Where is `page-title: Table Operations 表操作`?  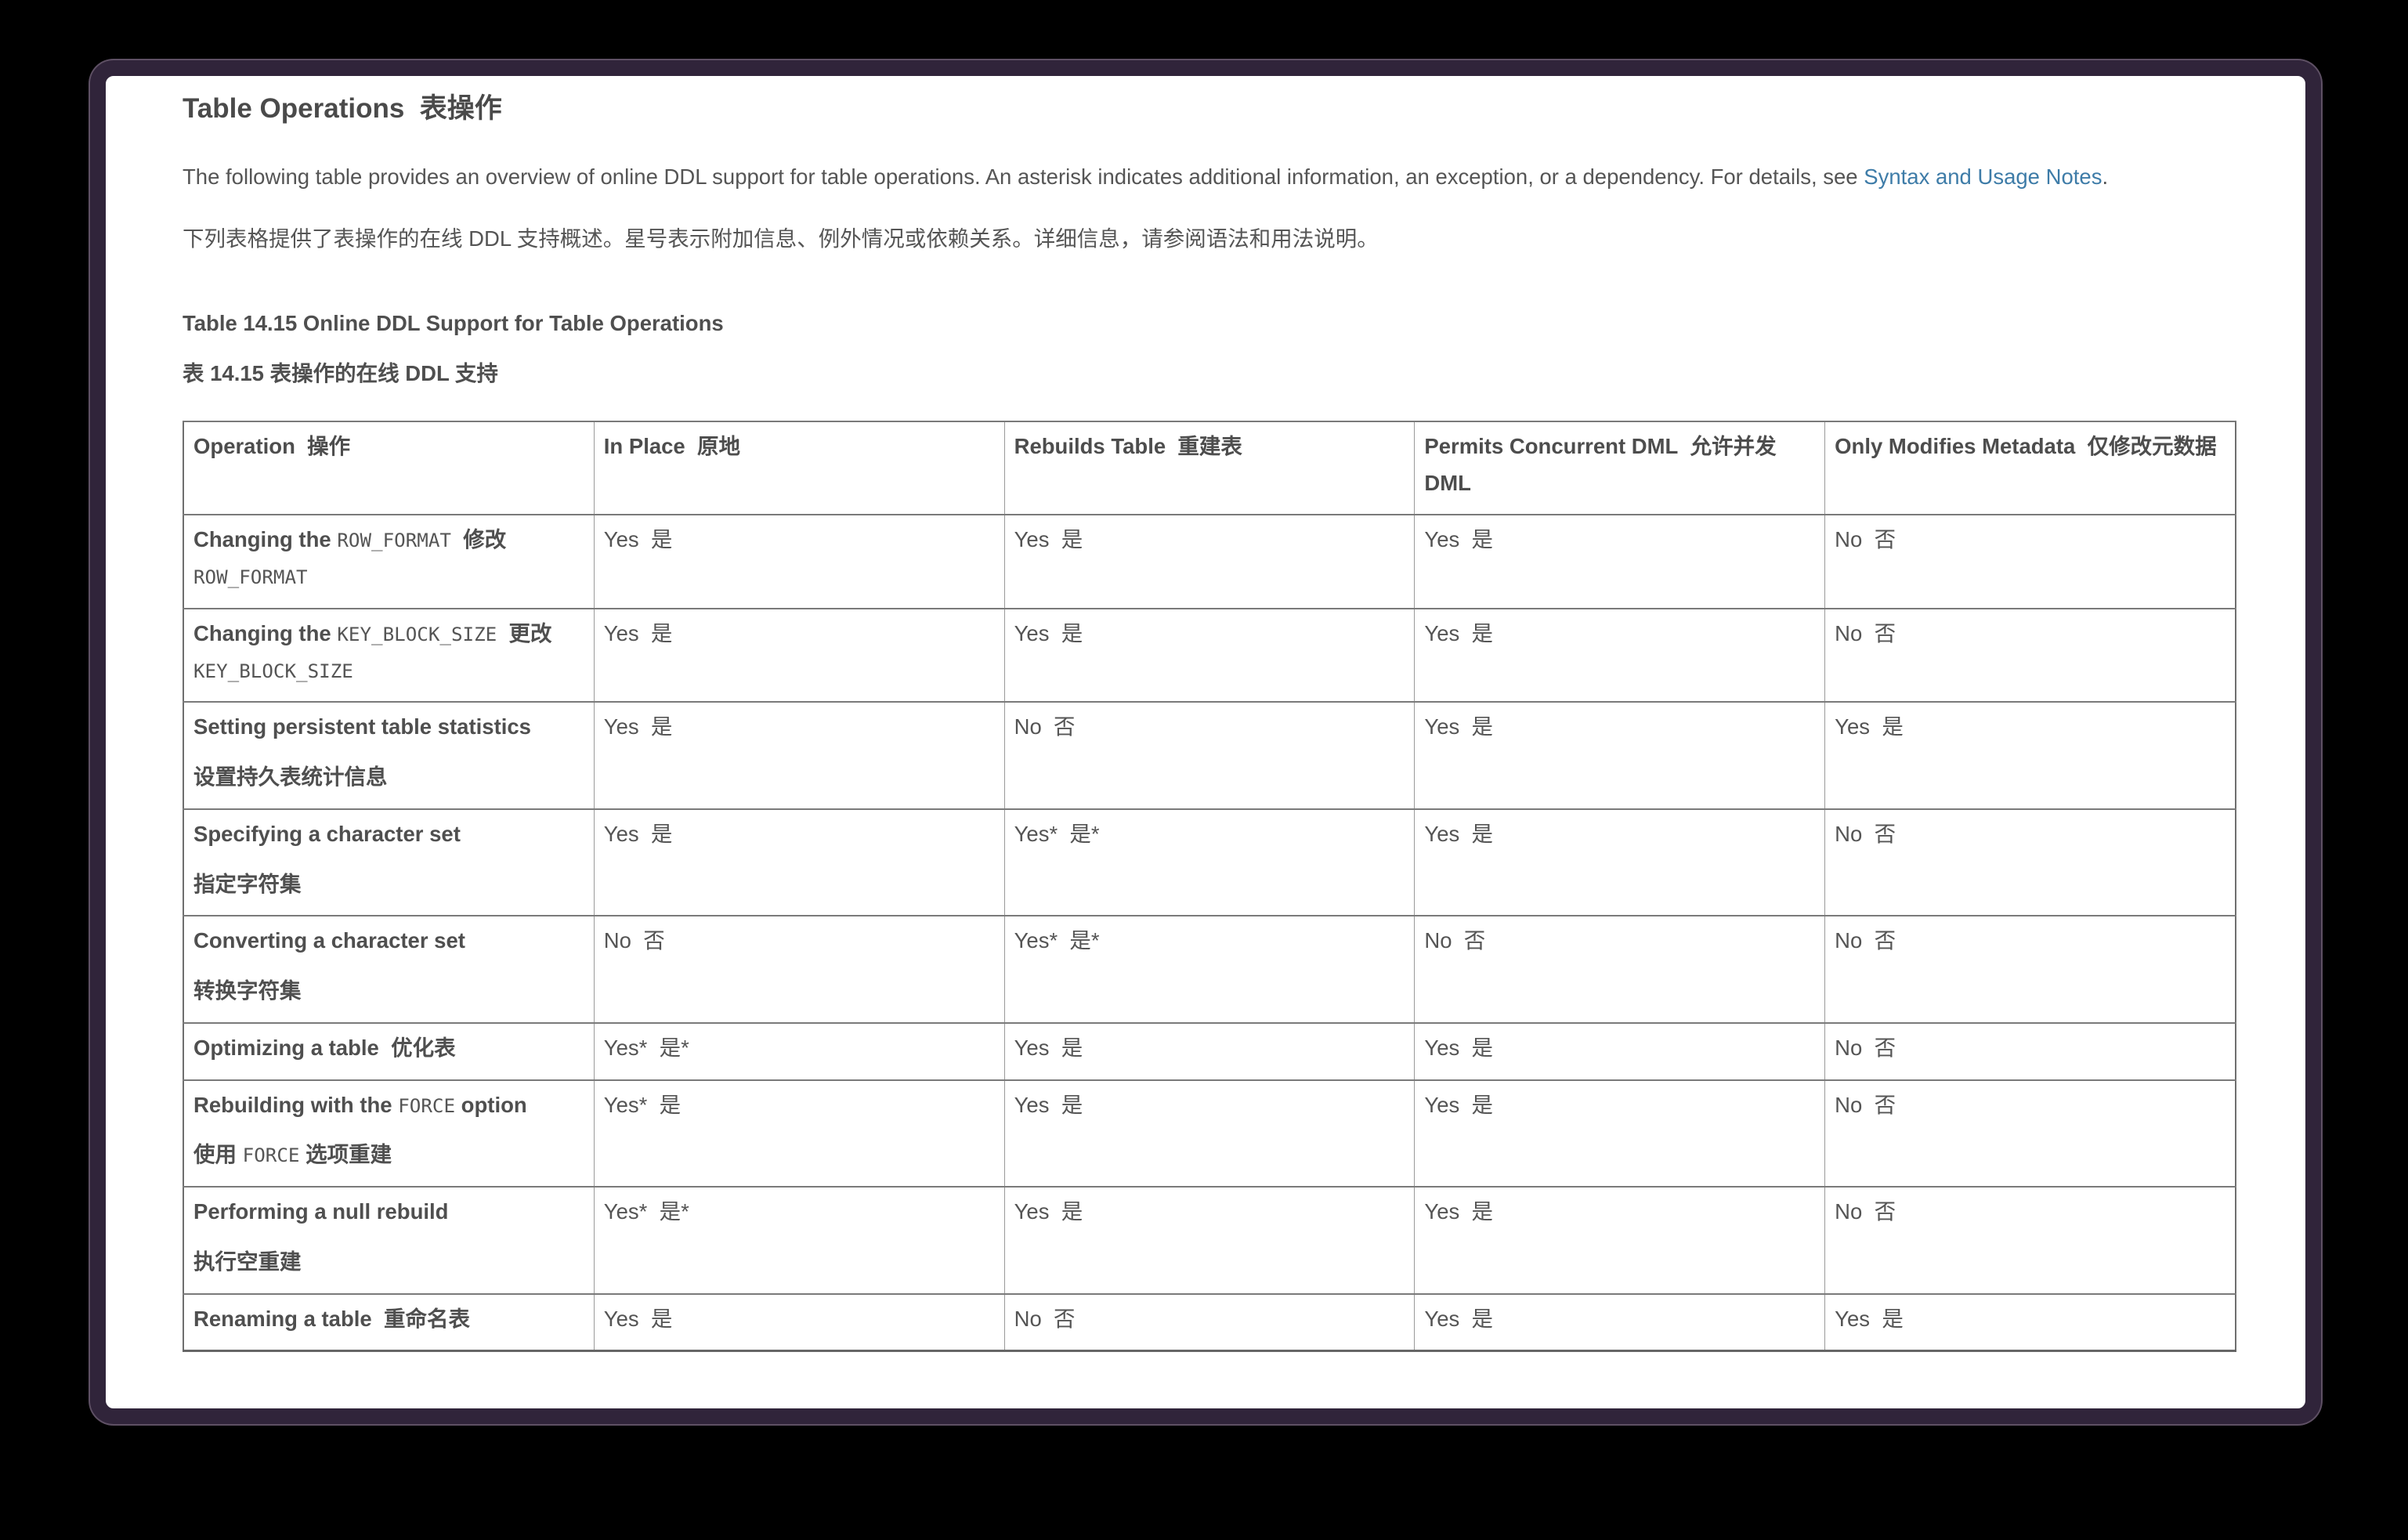
page-title: Table Operations 表操作 is located at coordinates (342, 108).